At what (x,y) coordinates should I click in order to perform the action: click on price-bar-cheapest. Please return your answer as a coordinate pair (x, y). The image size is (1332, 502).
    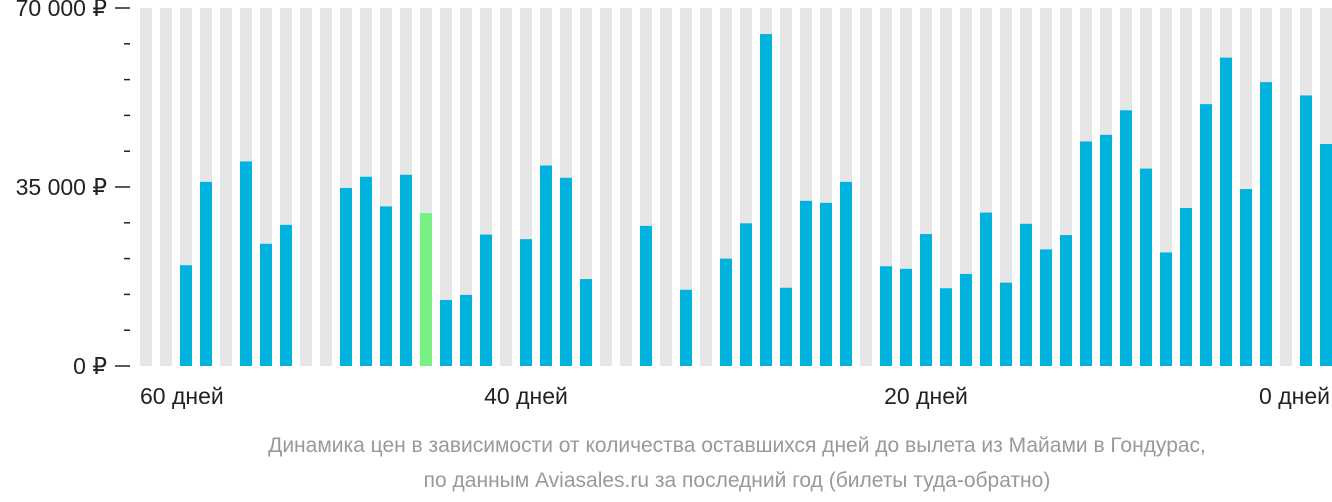
    Looking at the image, I should click on (426, 289).